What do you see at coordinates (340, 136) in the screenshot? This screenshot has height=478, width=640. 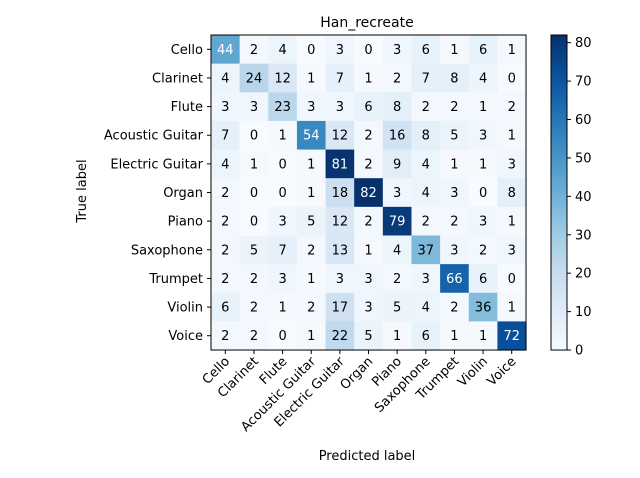 I see `cell-value-label: 12` at bounding box center [340, 136].